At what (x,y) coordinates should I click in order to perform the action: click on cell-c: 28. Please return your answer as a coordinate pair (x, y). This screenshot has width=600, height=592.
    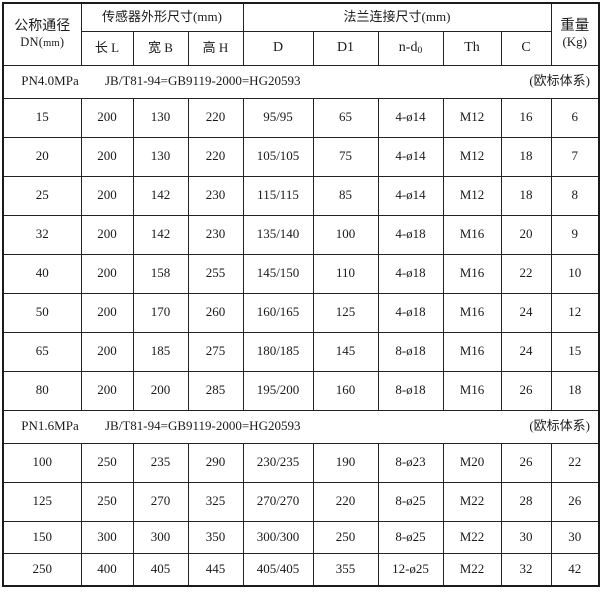
    Looking at the image, I should click on (526, 501).